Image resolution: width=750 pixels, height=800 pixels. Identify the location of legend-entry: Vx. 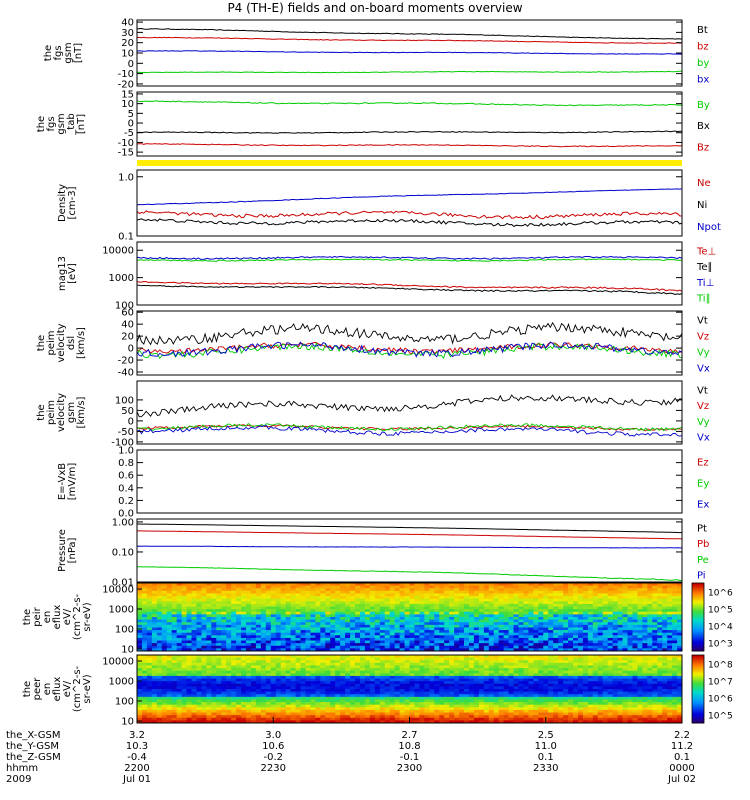
(703, 369).